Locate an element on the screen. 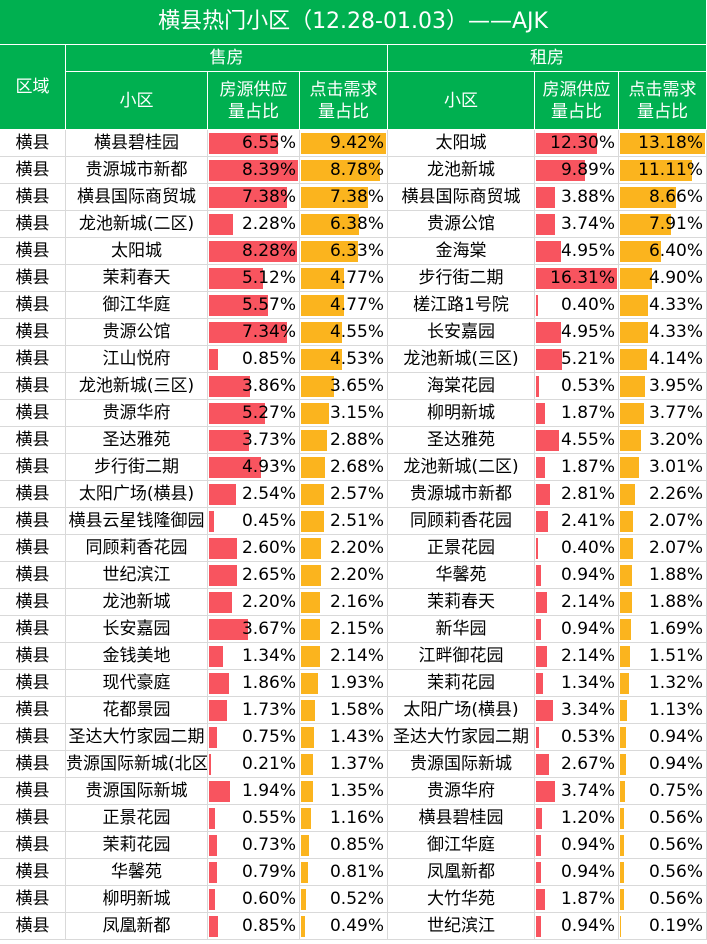 This screenshot has width=707, height=944. percent-value: 2.60% is located at coordinates (268, 548).